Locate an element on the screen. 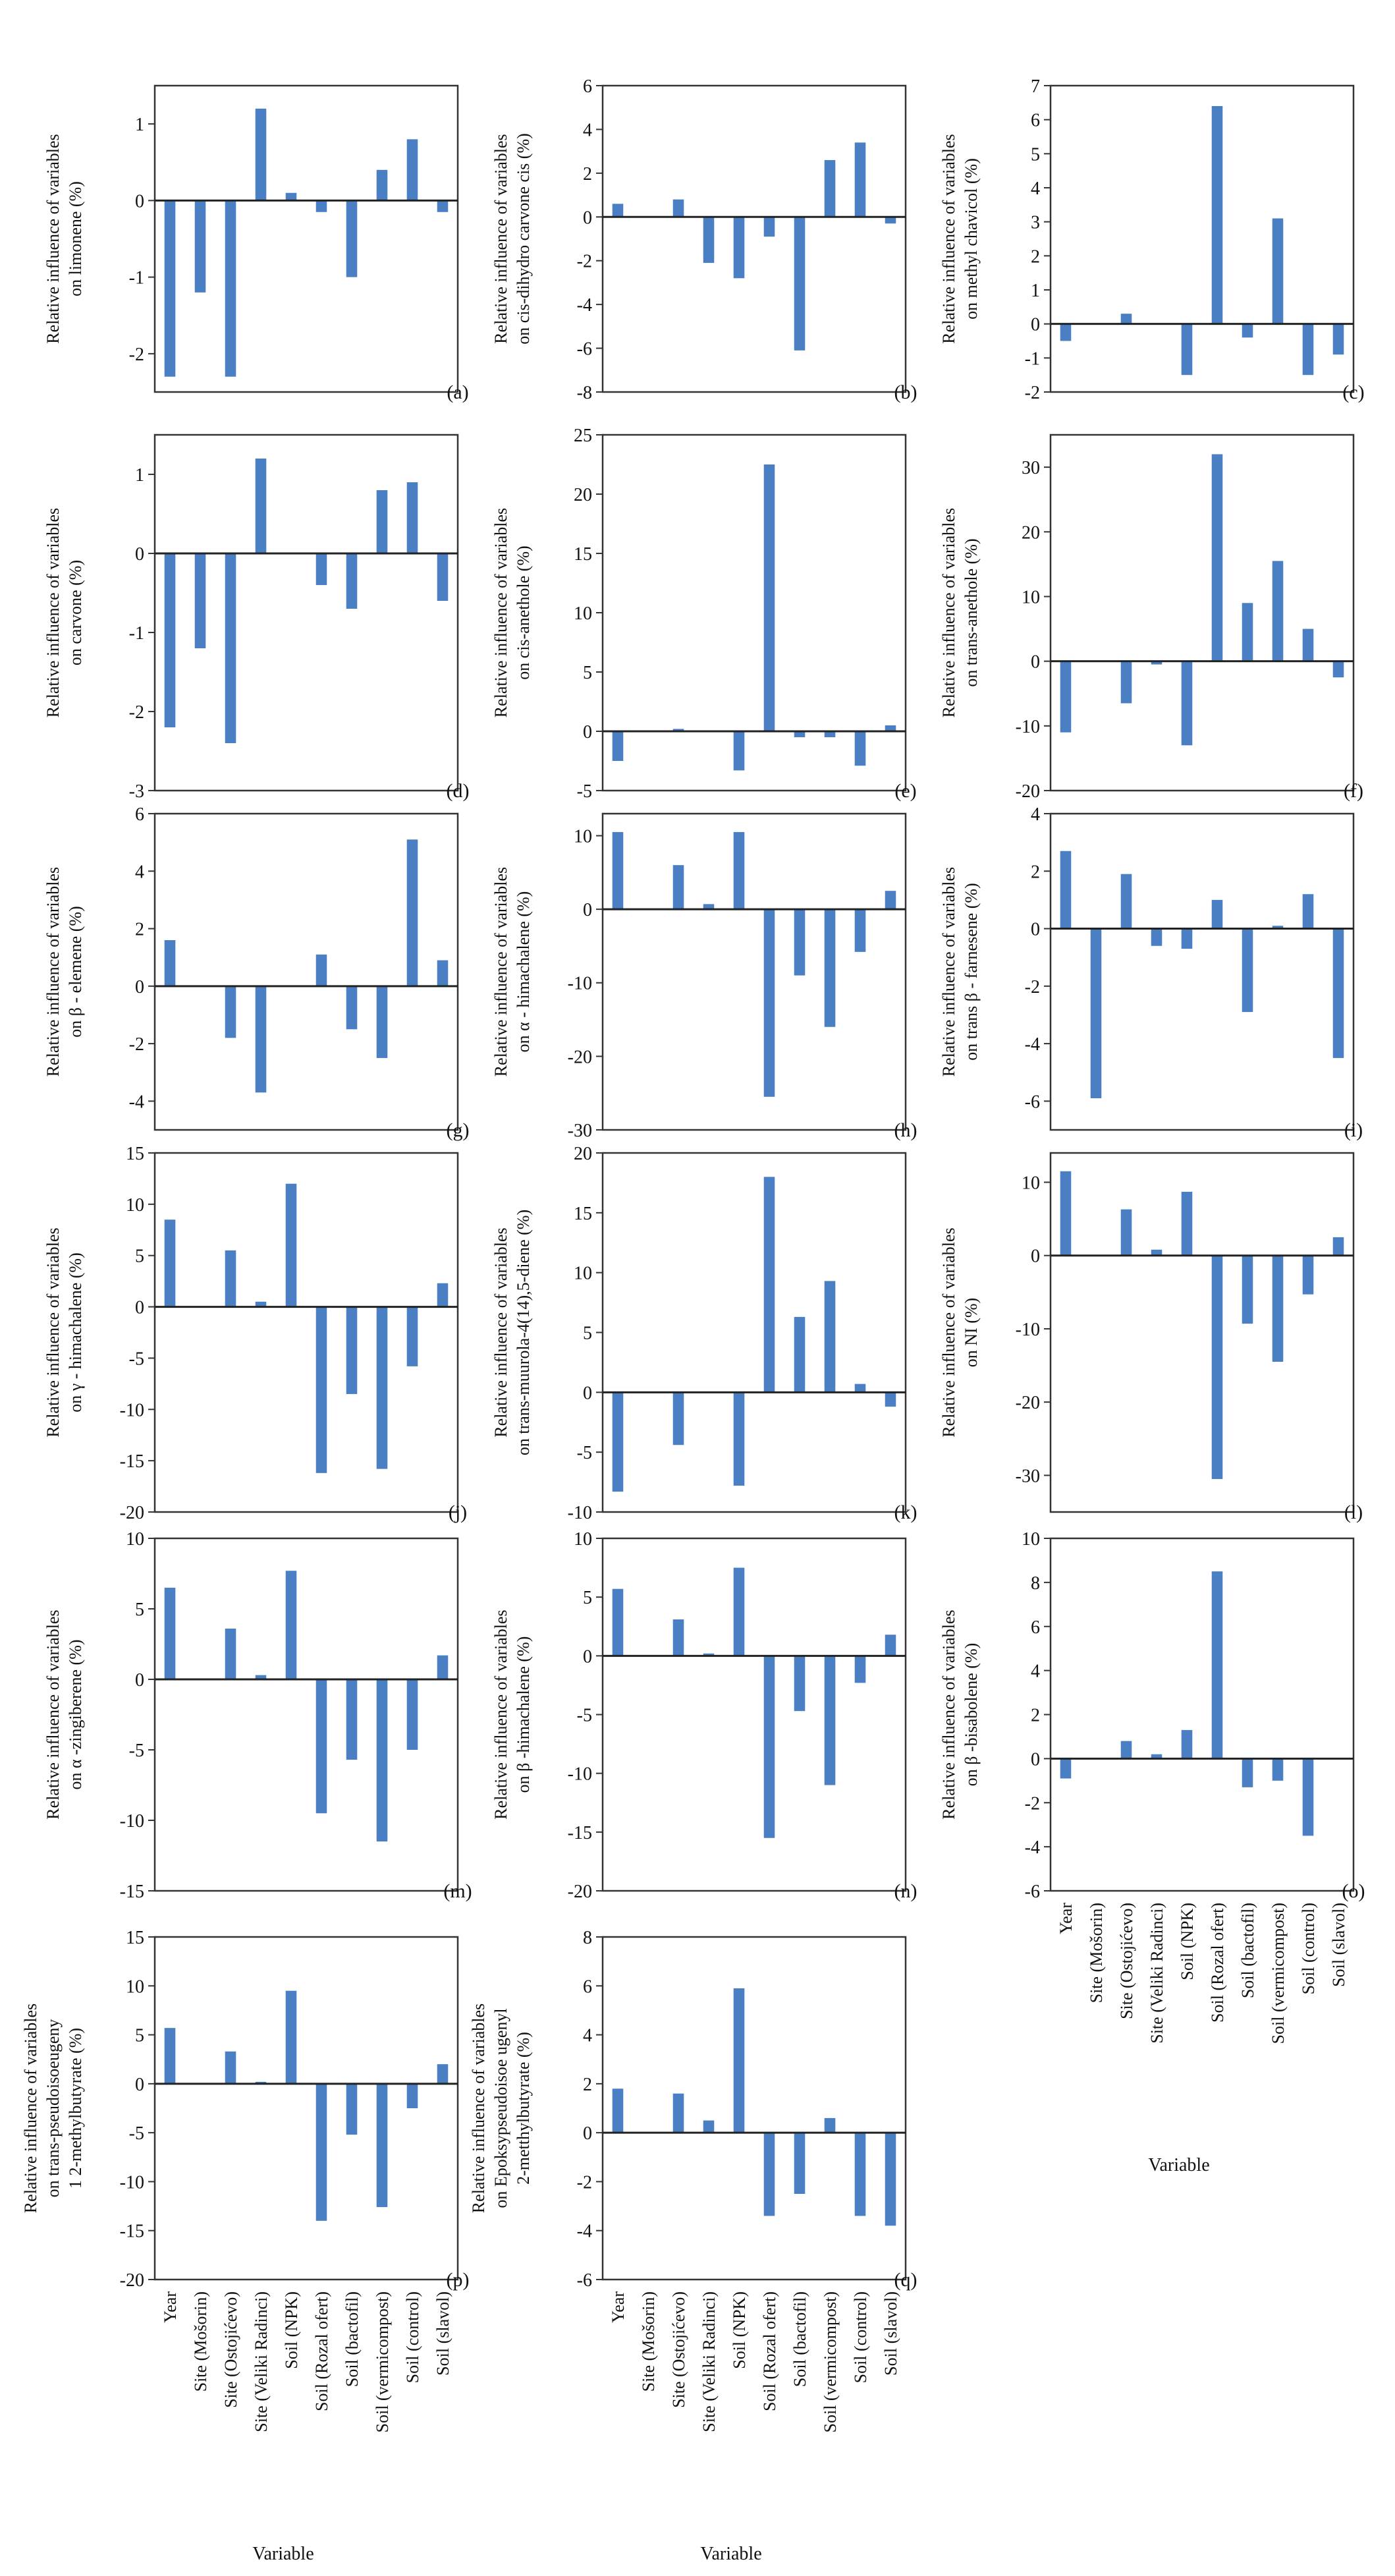  y-tick-label: 8 is located at coordinates (1035, 1583).